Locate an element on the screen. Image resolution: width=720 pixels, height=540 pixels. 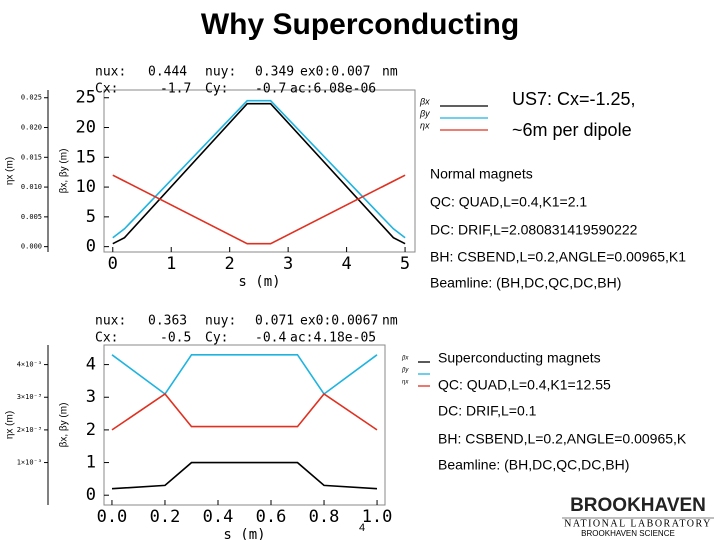
header-text: ex0:0.0067 is located at coordinates (339, 321).